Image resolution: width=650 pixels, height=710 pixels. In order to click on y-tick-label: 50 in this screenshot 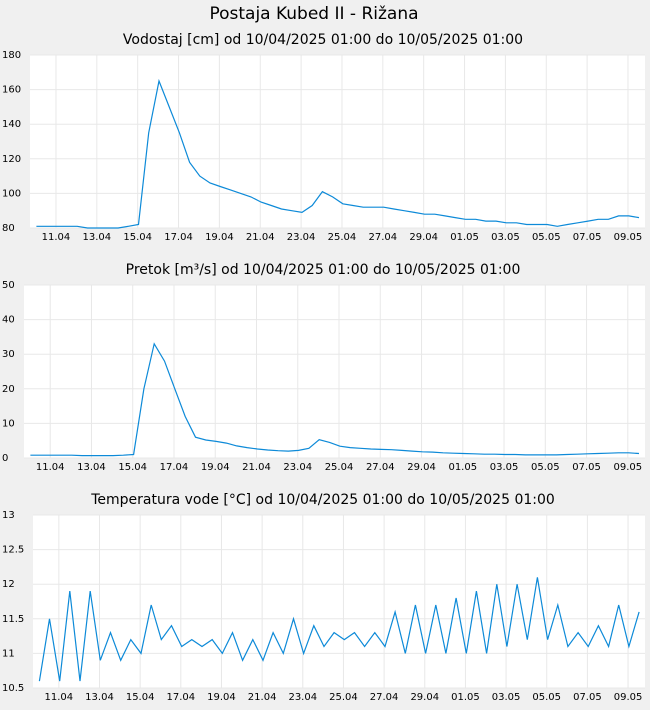, I will do `click(8, 285)`.